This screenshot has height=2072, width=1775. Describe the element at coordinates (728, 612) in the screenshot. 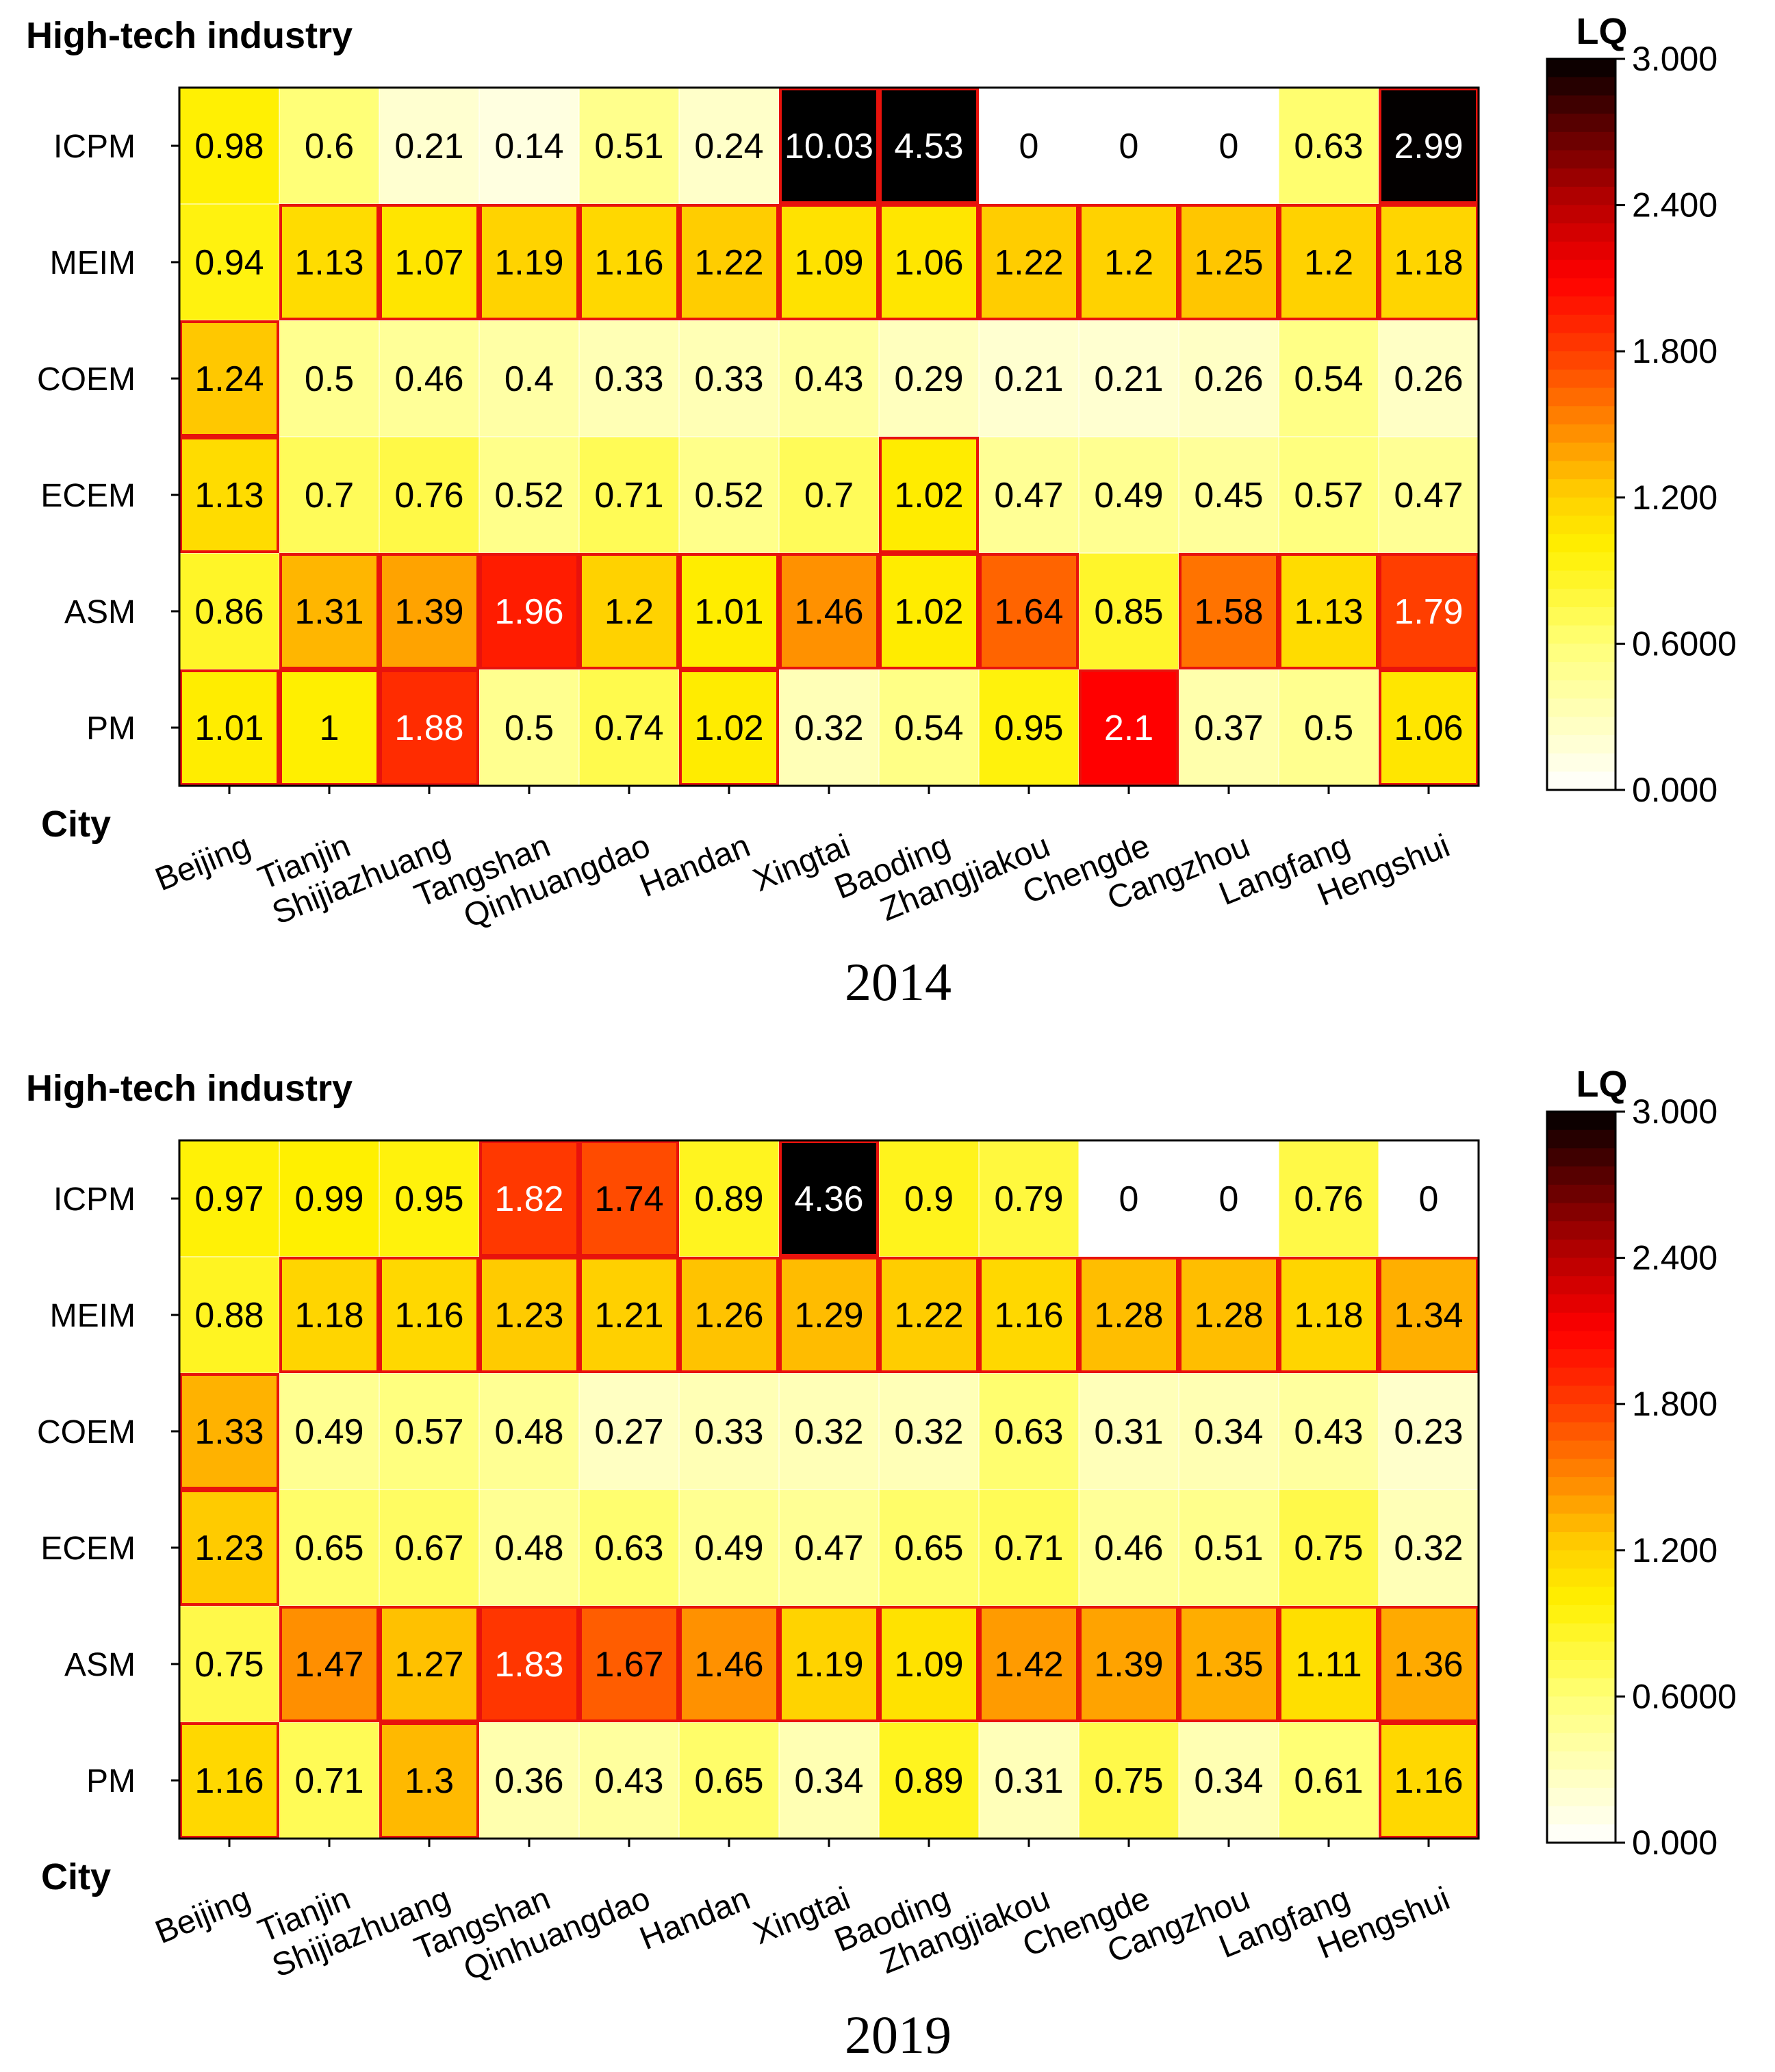

I see `cell-value-label: 1.01` at that location.